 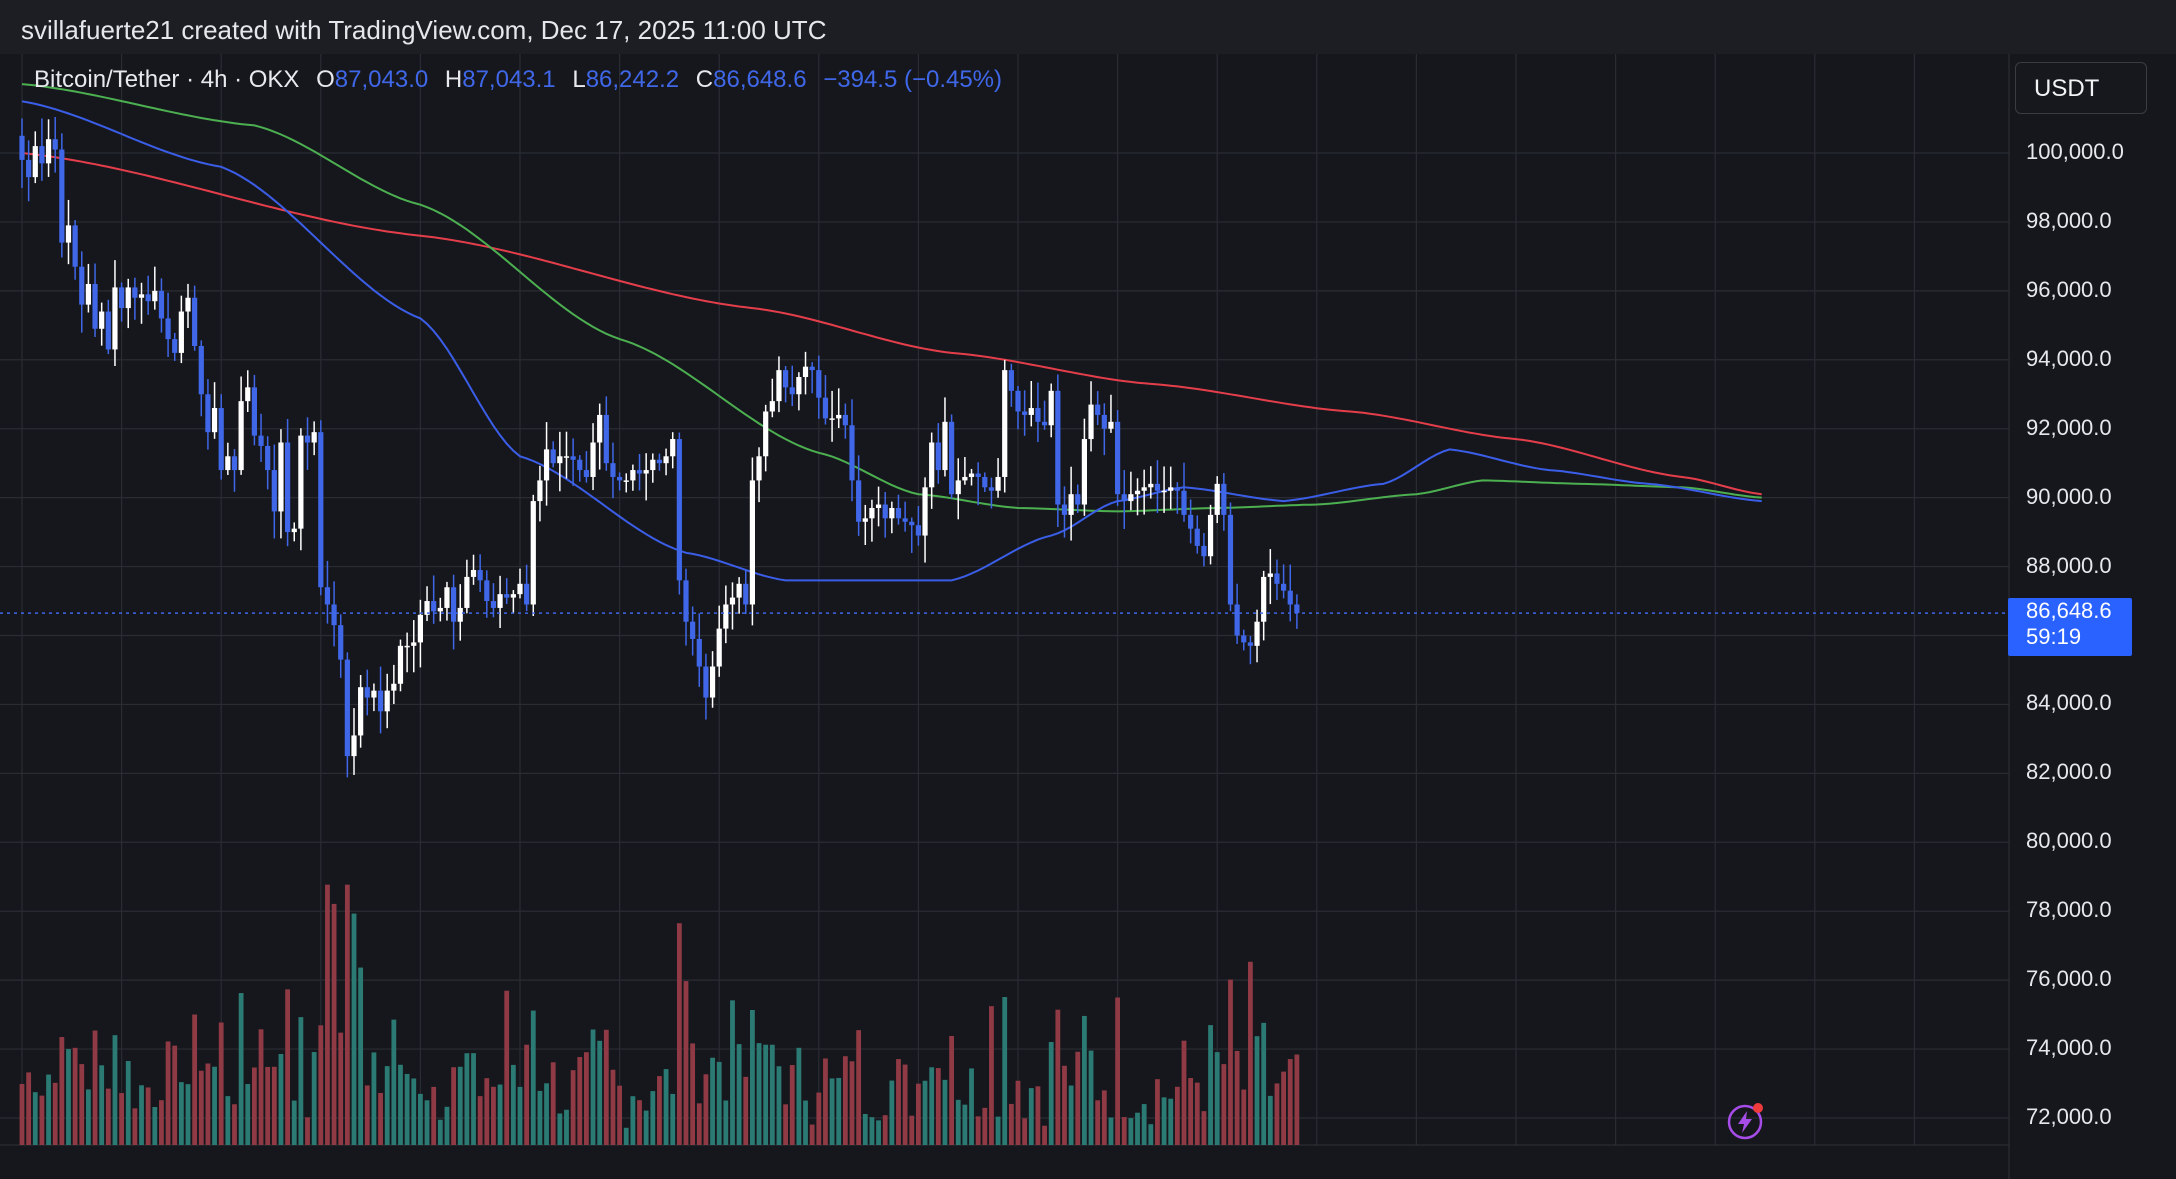 I want to click on currency-button: USDT, so click(x=2081, y=88).